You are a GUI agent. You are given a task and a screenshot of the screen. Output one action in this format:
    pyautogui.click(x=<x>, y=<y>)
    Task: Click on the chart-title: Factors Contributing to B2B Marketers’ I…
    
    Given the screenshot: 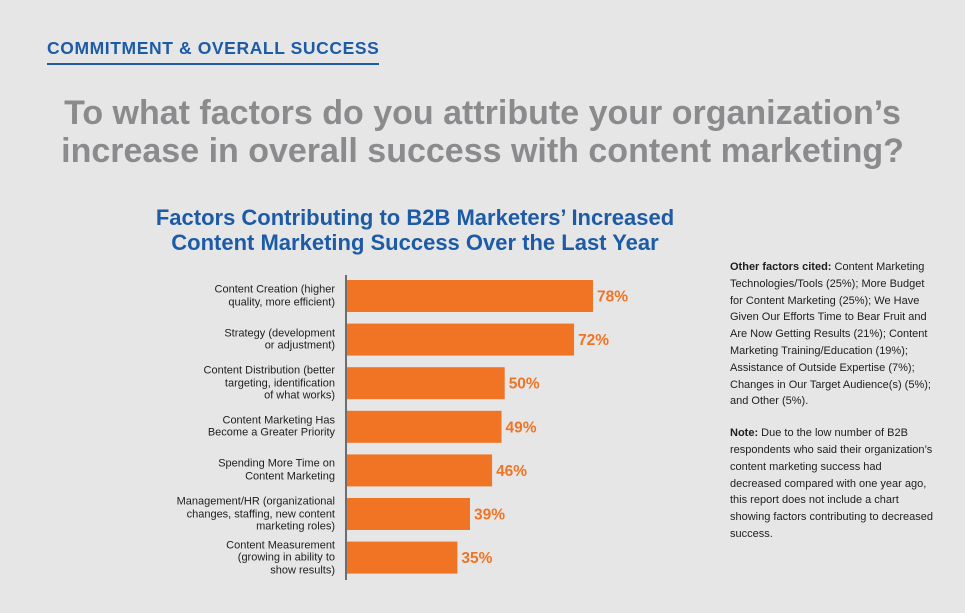 What is the action you would take?
    pyautogui.click(x=415, y=230)
    